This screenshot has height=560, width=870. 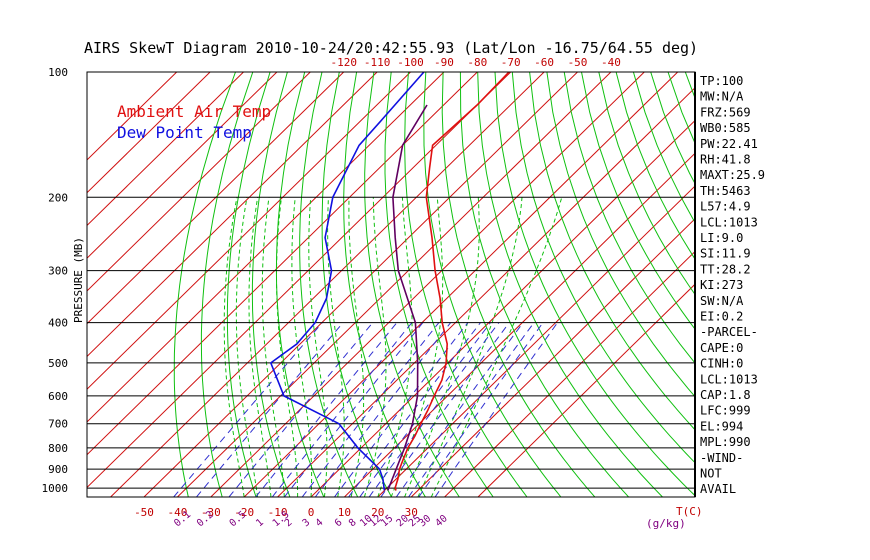 What do you see at coordinates (278, 512) in the screenshot?
I see `bottom-temp-tick-label: -10` at bounding box center [278, 512].